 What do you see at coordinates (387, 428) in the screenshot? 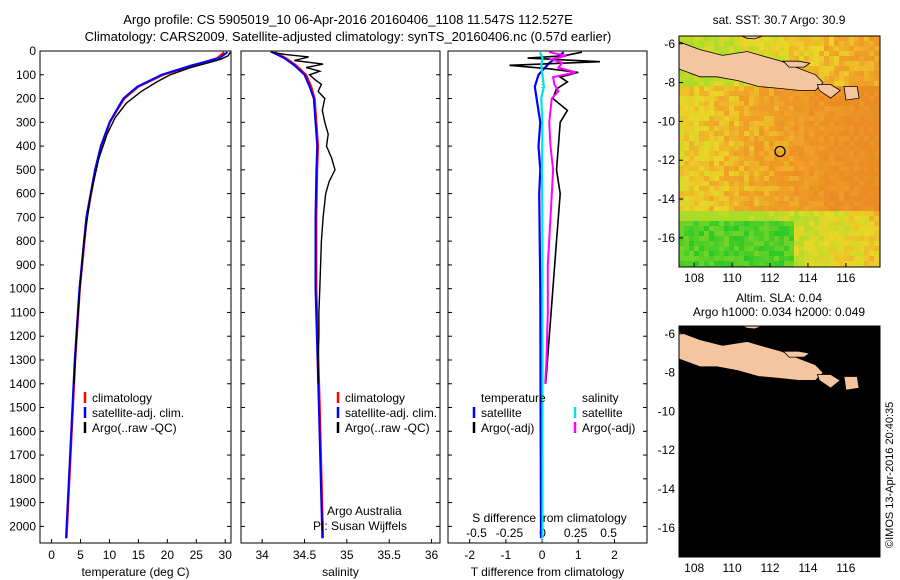
I see `salinity-legend-label: Argo(..raw -QC)` at bounding box center [387, 428].